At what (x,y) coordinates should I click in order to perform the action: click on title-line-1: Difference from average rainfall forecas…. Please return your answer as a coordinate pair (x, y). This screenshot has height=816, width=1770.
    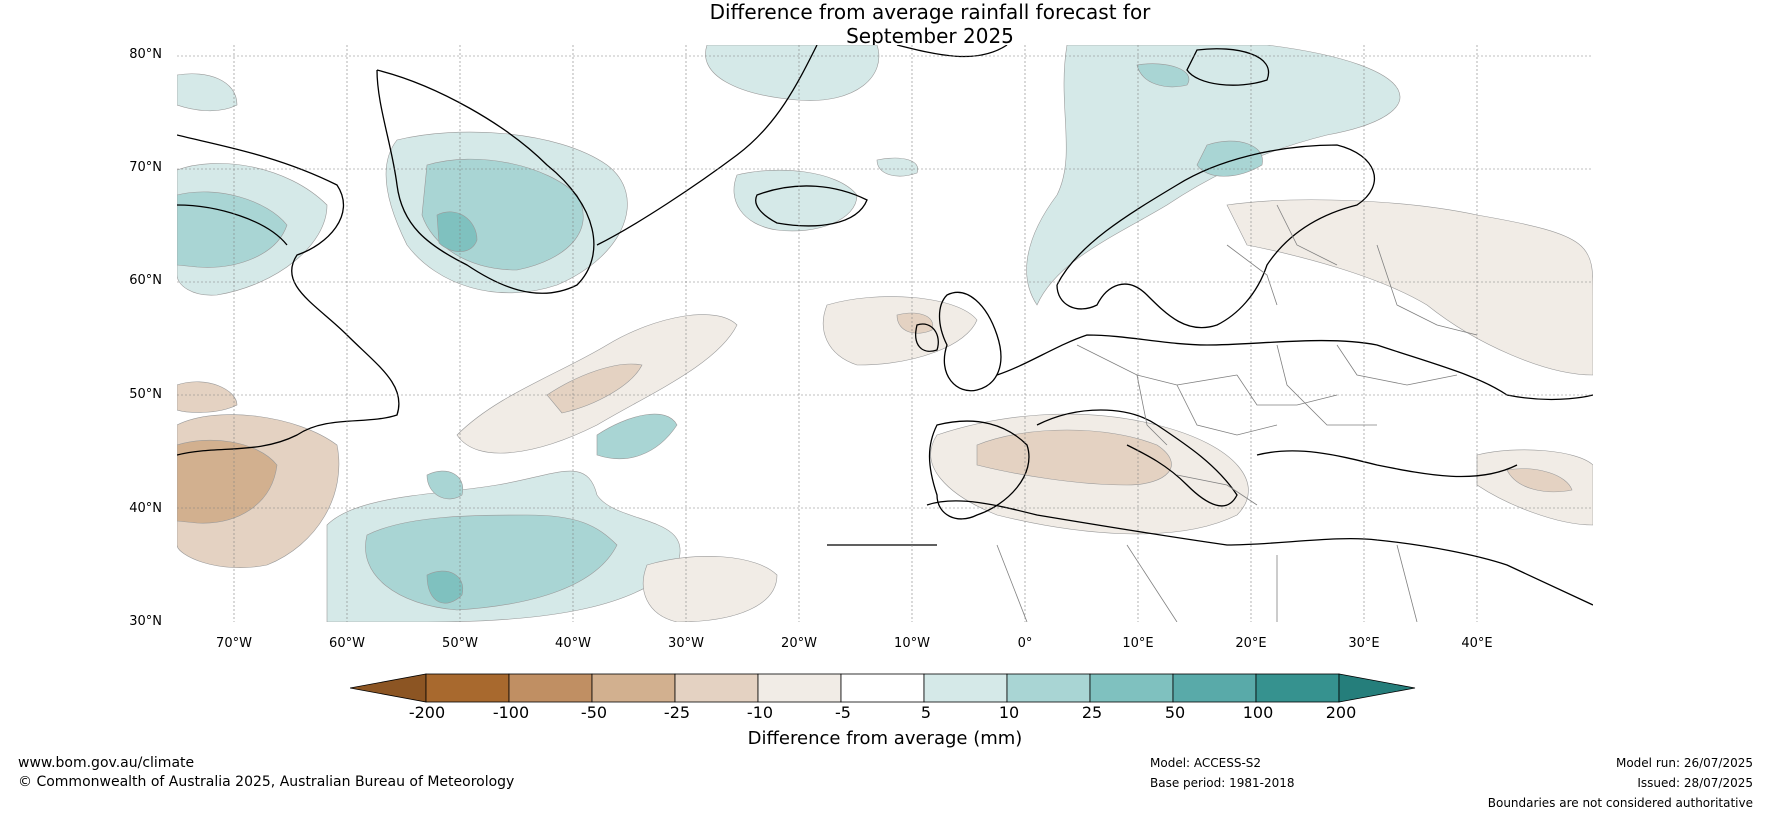
    Looking at the image, I should click on (930, 12).